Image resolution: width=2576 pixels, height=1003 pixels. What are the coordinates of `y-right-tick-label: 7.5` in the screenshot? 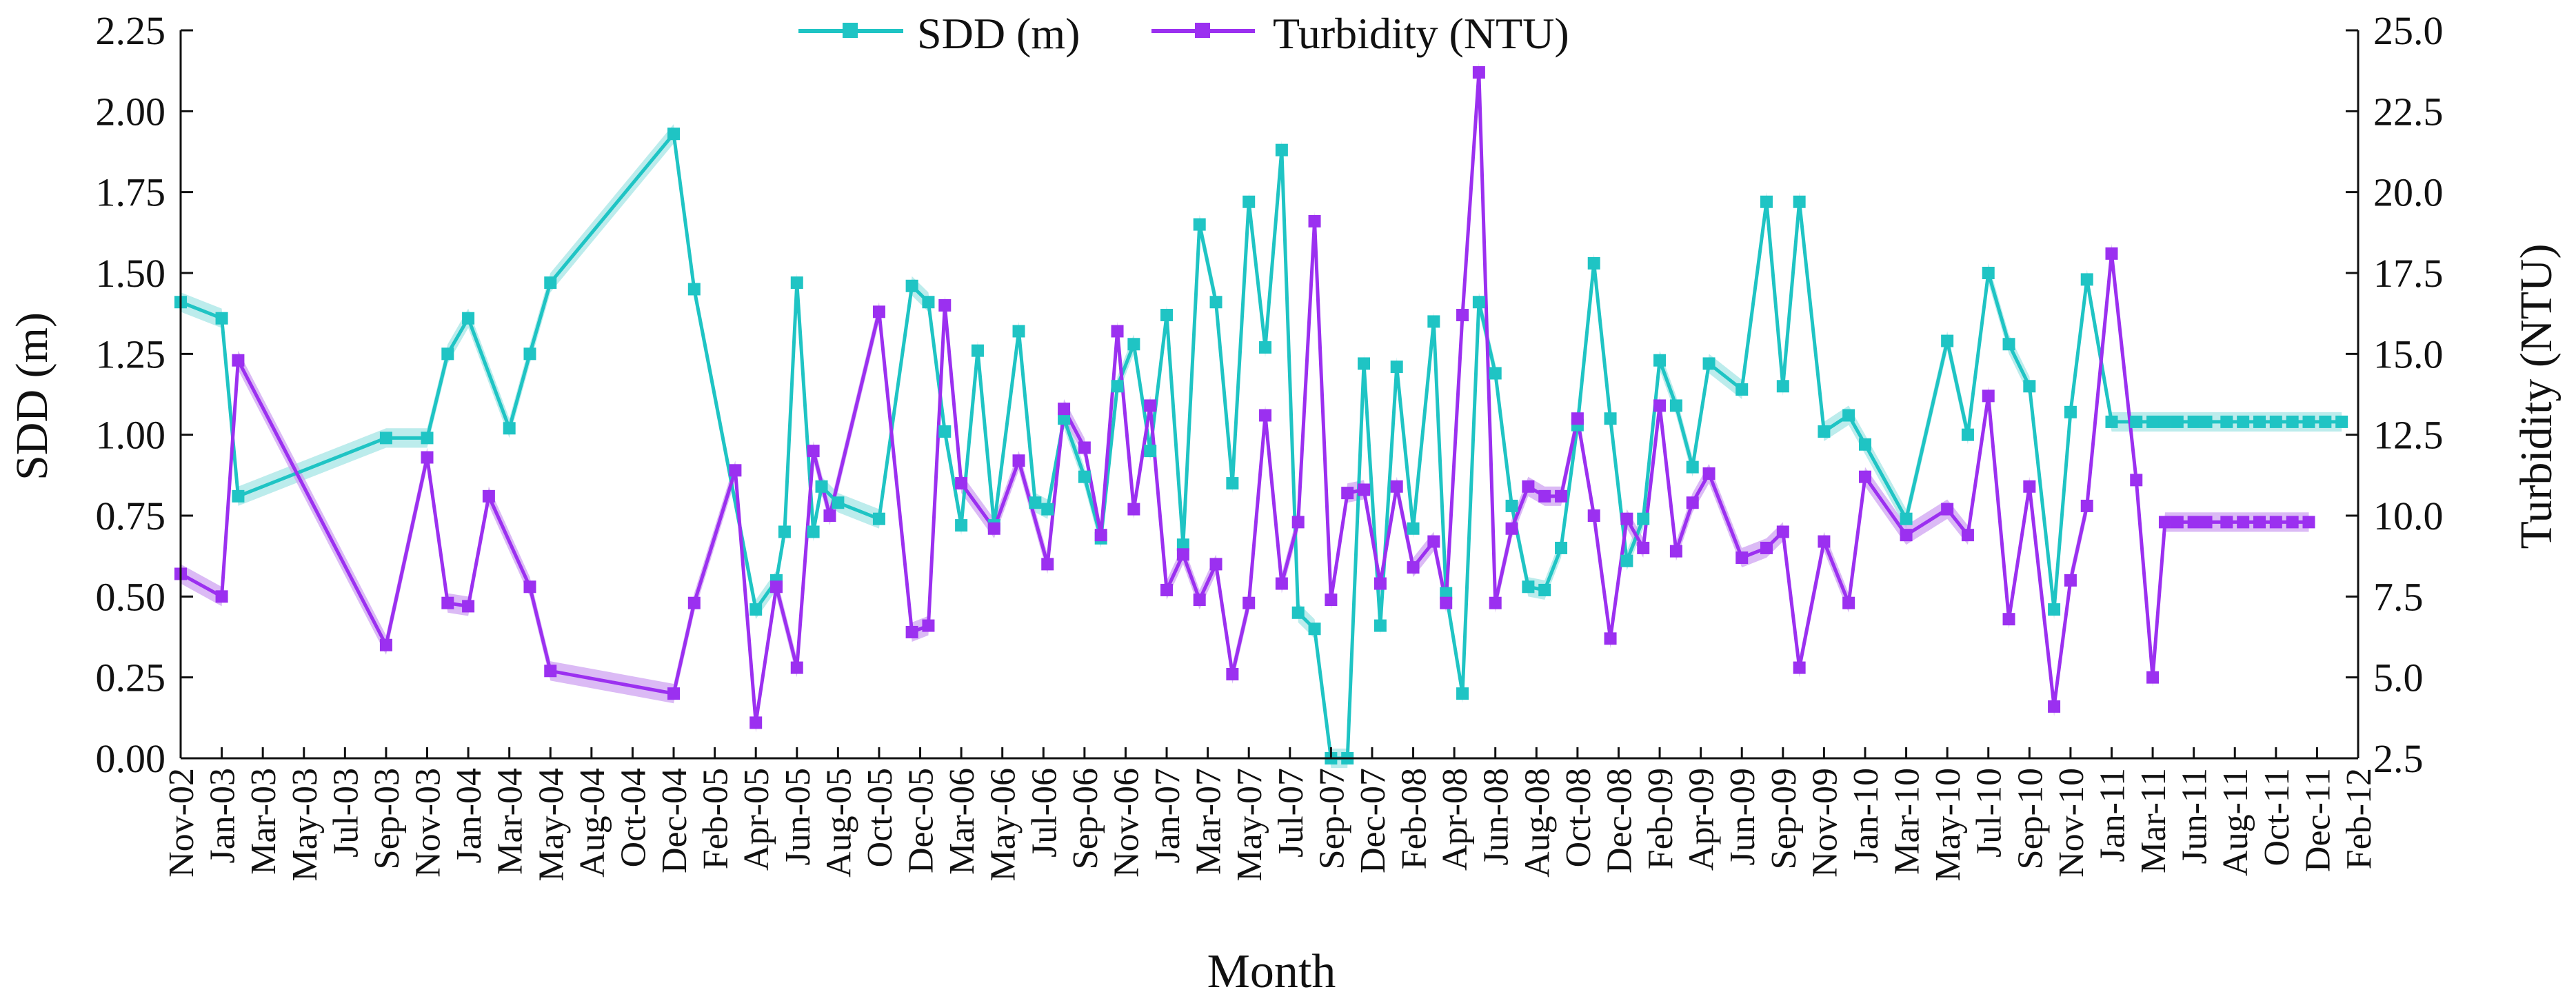 It's located at (2398, 596).